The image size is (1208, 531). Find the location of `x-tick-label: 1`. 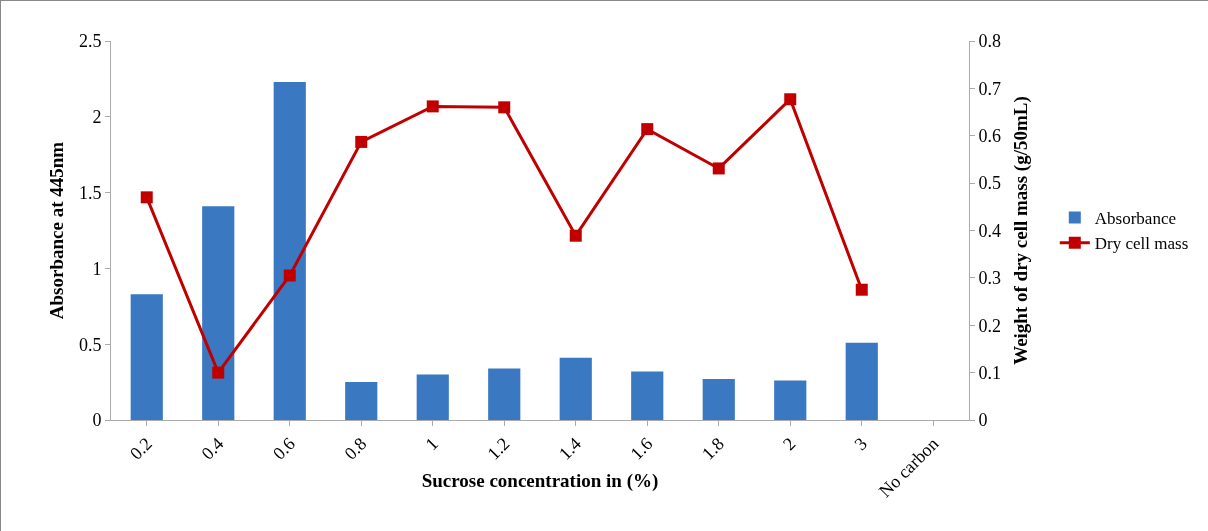

x-tick-label: 1 is located at coordinates (431, 444).